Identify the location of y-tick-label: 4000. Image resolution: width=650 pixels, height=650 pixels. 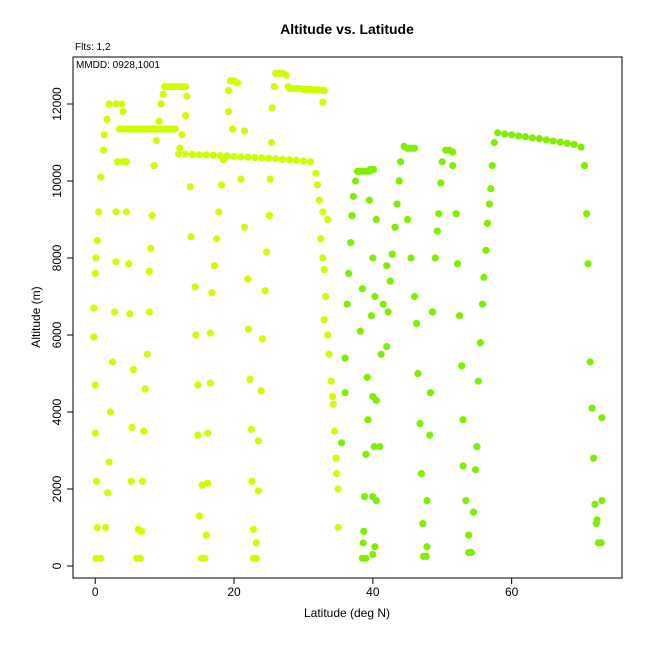
(57, 411).